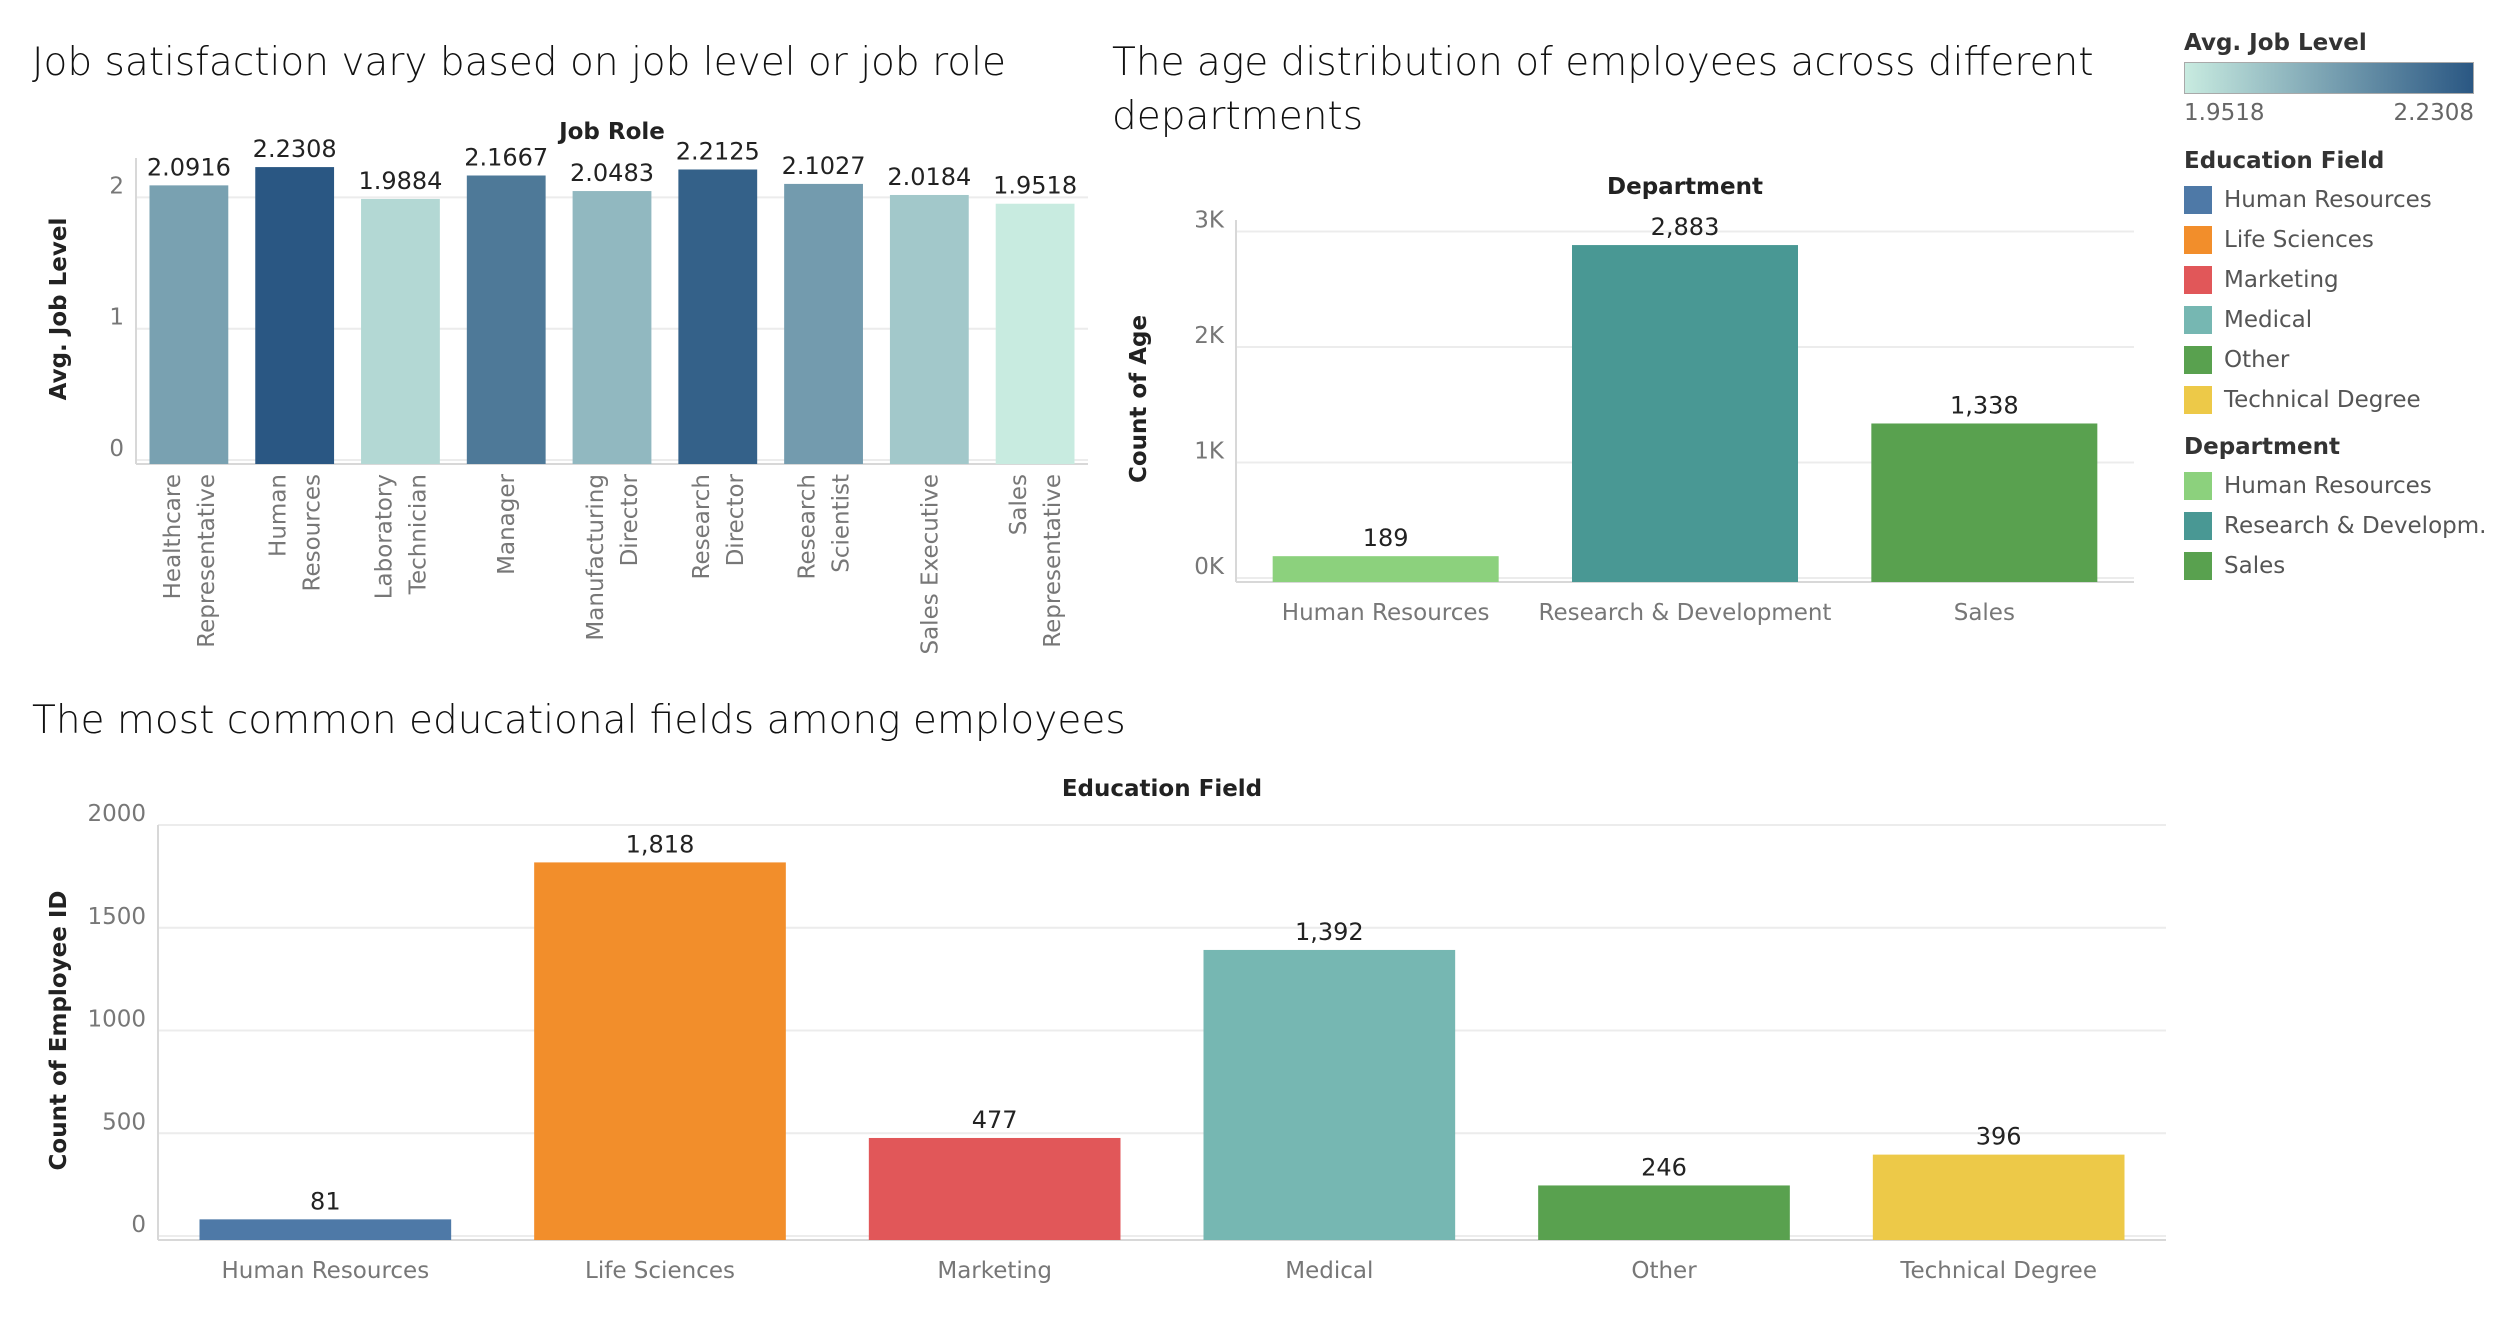 This screenshot has width=2498, height=1336. I want to click on department-legend-item: Human Resources, so click(2334, 486).